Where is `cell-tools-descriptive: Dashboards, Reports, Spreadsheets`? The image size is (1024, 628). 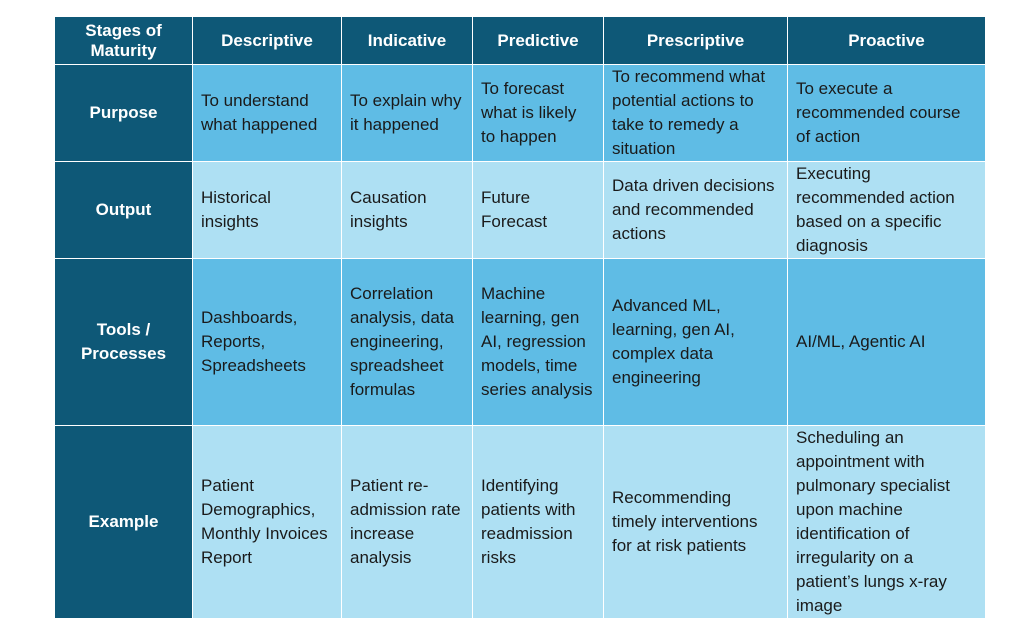
cell-tools-descriptive: Dashboards, Reports, Spreadsheets is located at coordinates (267, 342).